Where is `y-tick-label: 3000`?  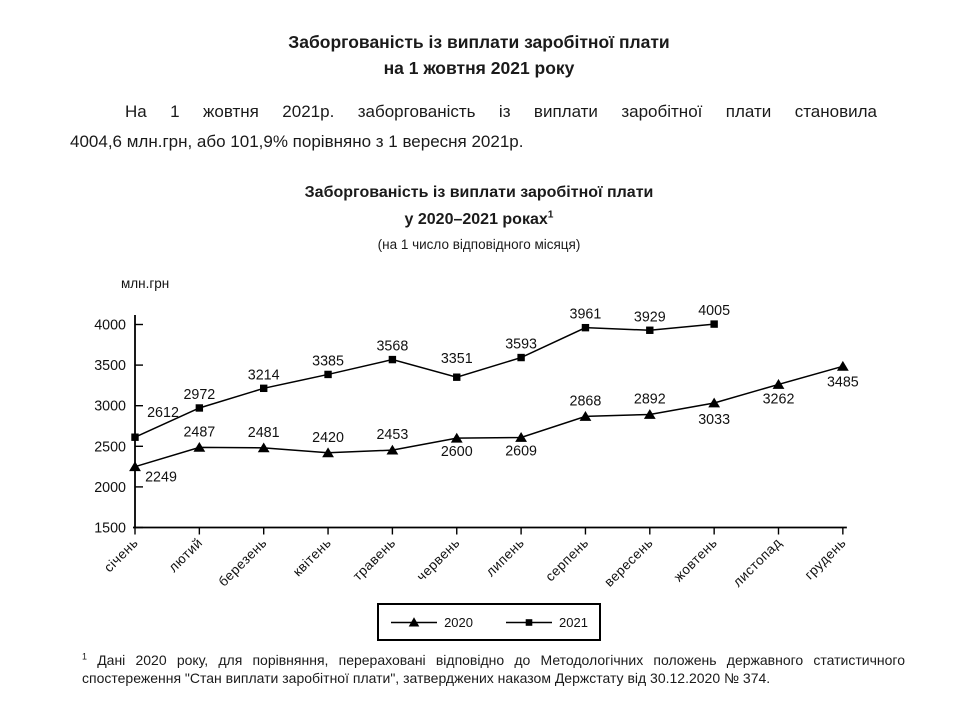 y-tick-label: 3000 is located at coordinates (110, 407).